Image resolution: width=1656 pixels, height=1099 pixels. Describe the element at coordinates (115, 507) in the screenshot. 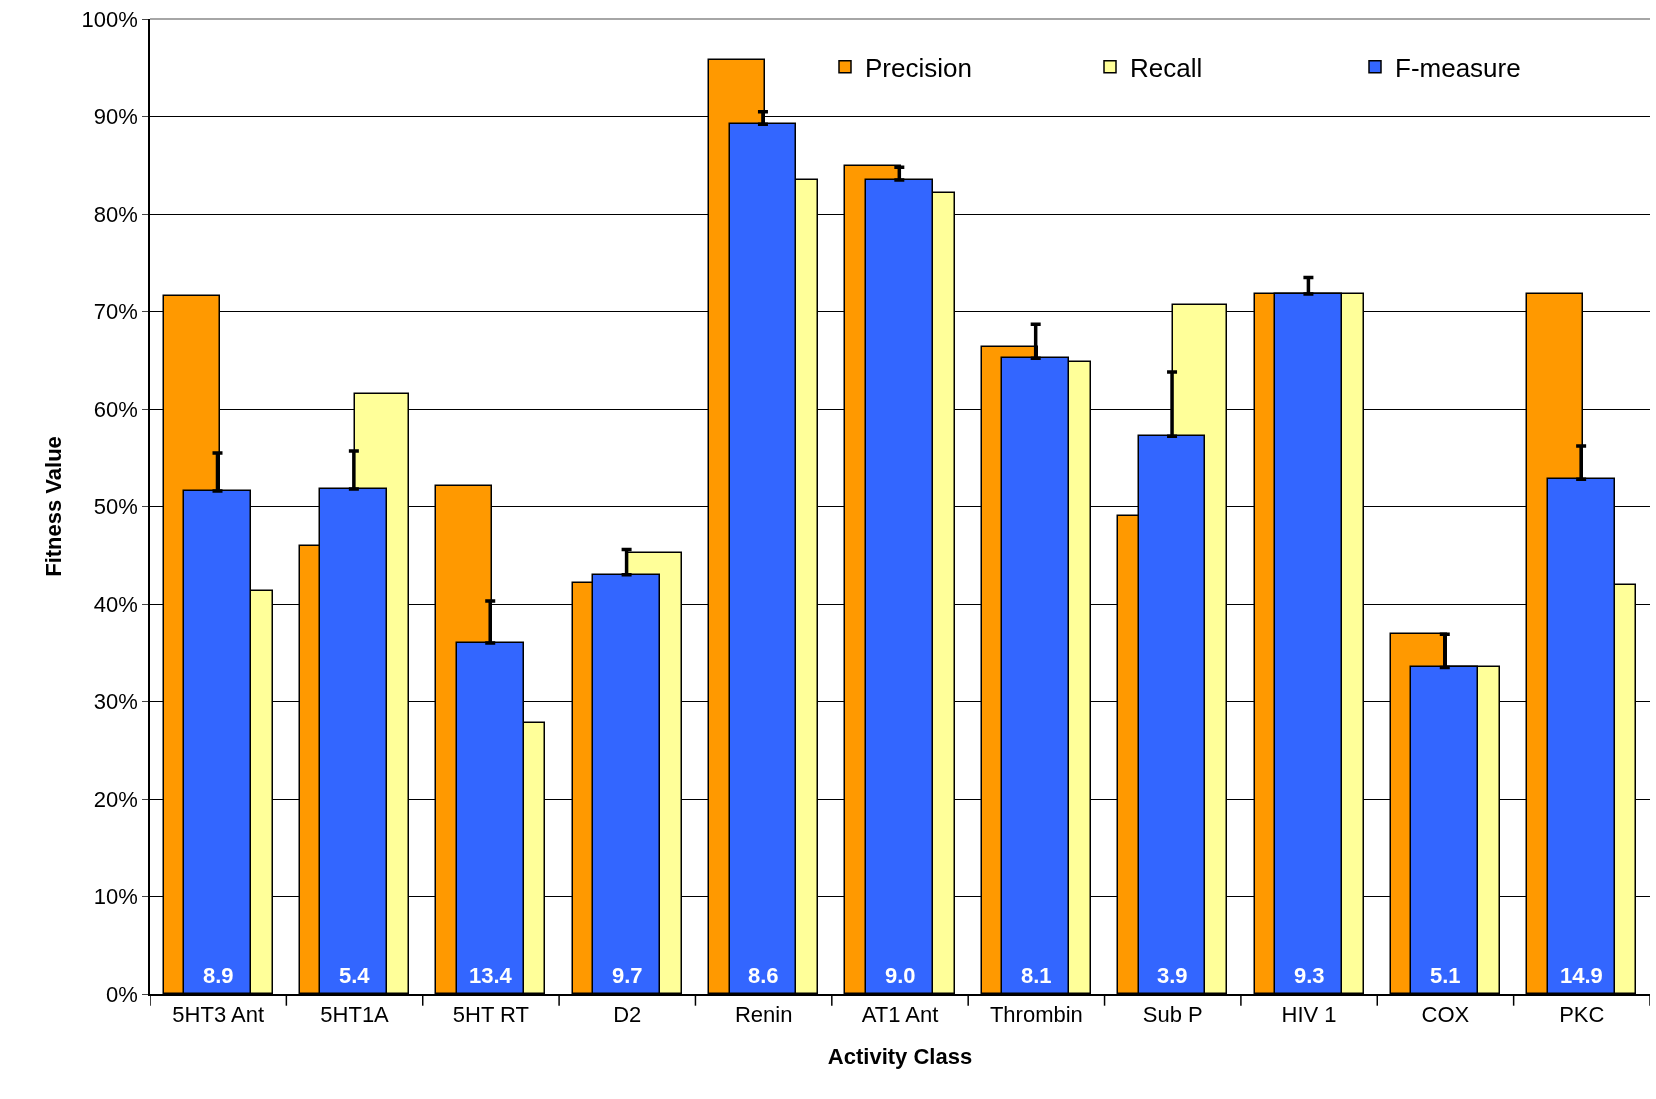

I see `y-tick-label: 50%` at that location.